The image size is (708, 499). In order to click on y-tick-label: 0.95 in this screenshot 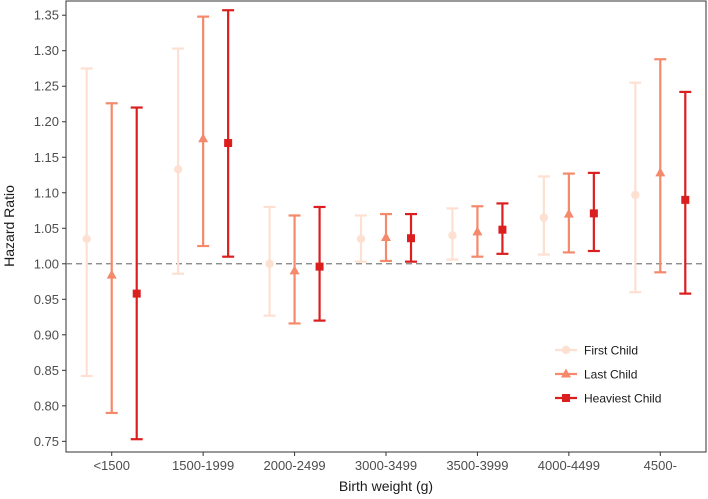, I will do `click(46, 299)`.